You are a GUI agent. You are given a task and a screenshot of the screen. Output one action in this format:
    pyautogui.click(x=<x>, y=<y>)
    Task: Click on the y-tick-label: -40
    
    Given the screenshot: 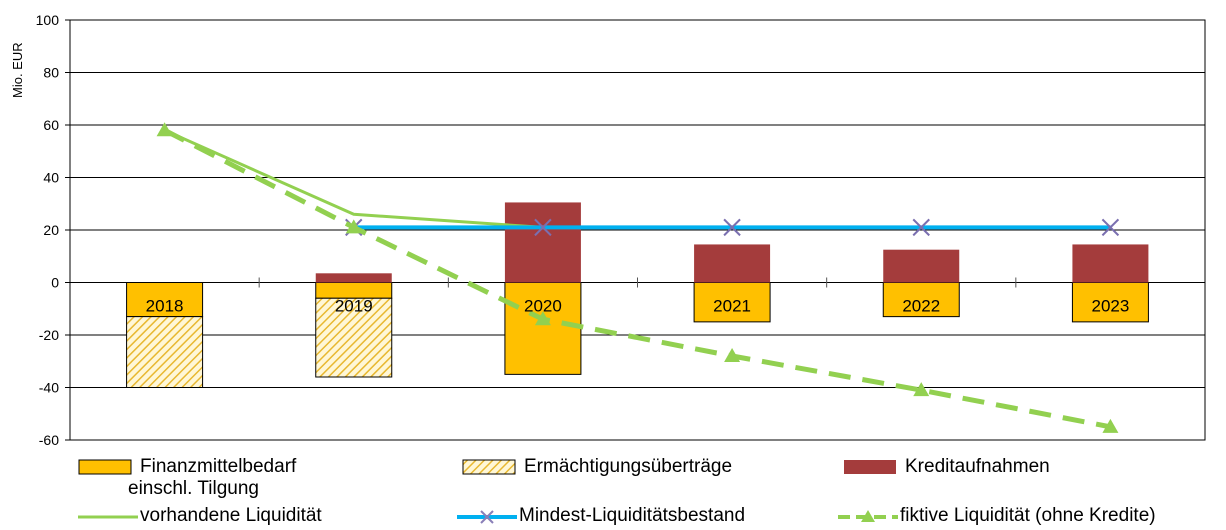 What is the action you would take?
    pyautogui.click(x=49, y=388)
    